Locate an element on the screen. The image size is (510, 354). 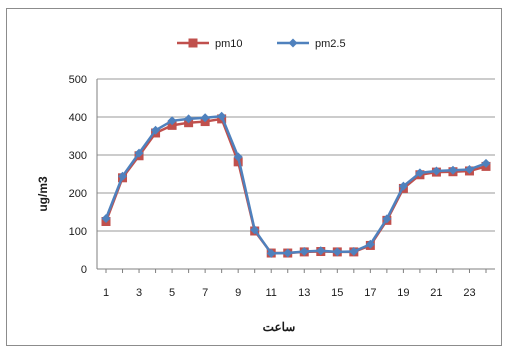
legend-label: pm10 is located at coordinates (229, 44).